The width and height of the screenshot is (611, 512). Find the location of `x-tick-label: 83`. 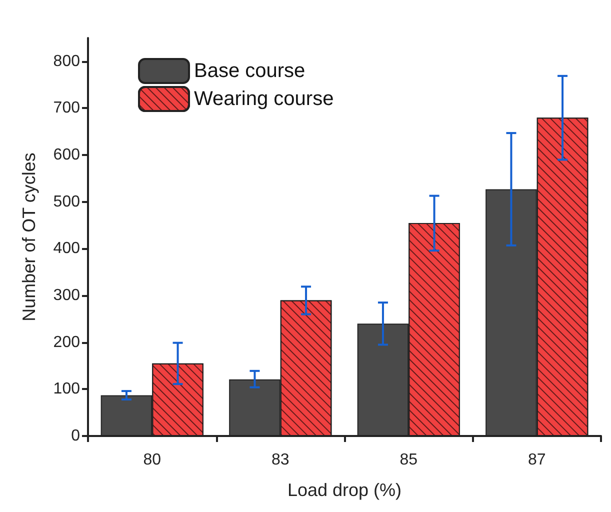

x-tick-label: 83 is located at coordinates (280, 460).